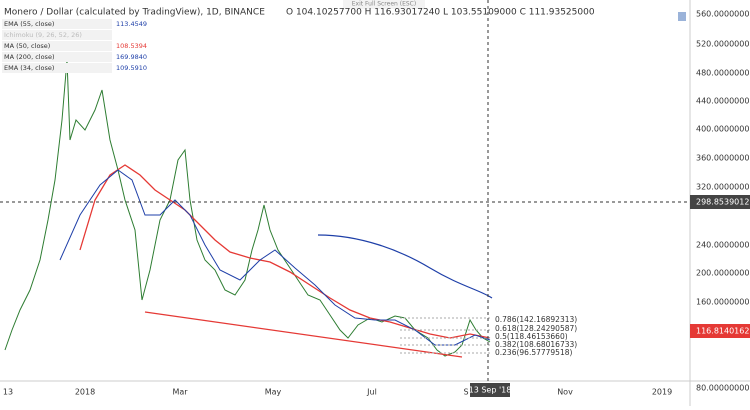  What do you see at coordinates (131, 57) in the screenshot?
I see `indicator-value: 169.9840` at bounding box center [131, 57].